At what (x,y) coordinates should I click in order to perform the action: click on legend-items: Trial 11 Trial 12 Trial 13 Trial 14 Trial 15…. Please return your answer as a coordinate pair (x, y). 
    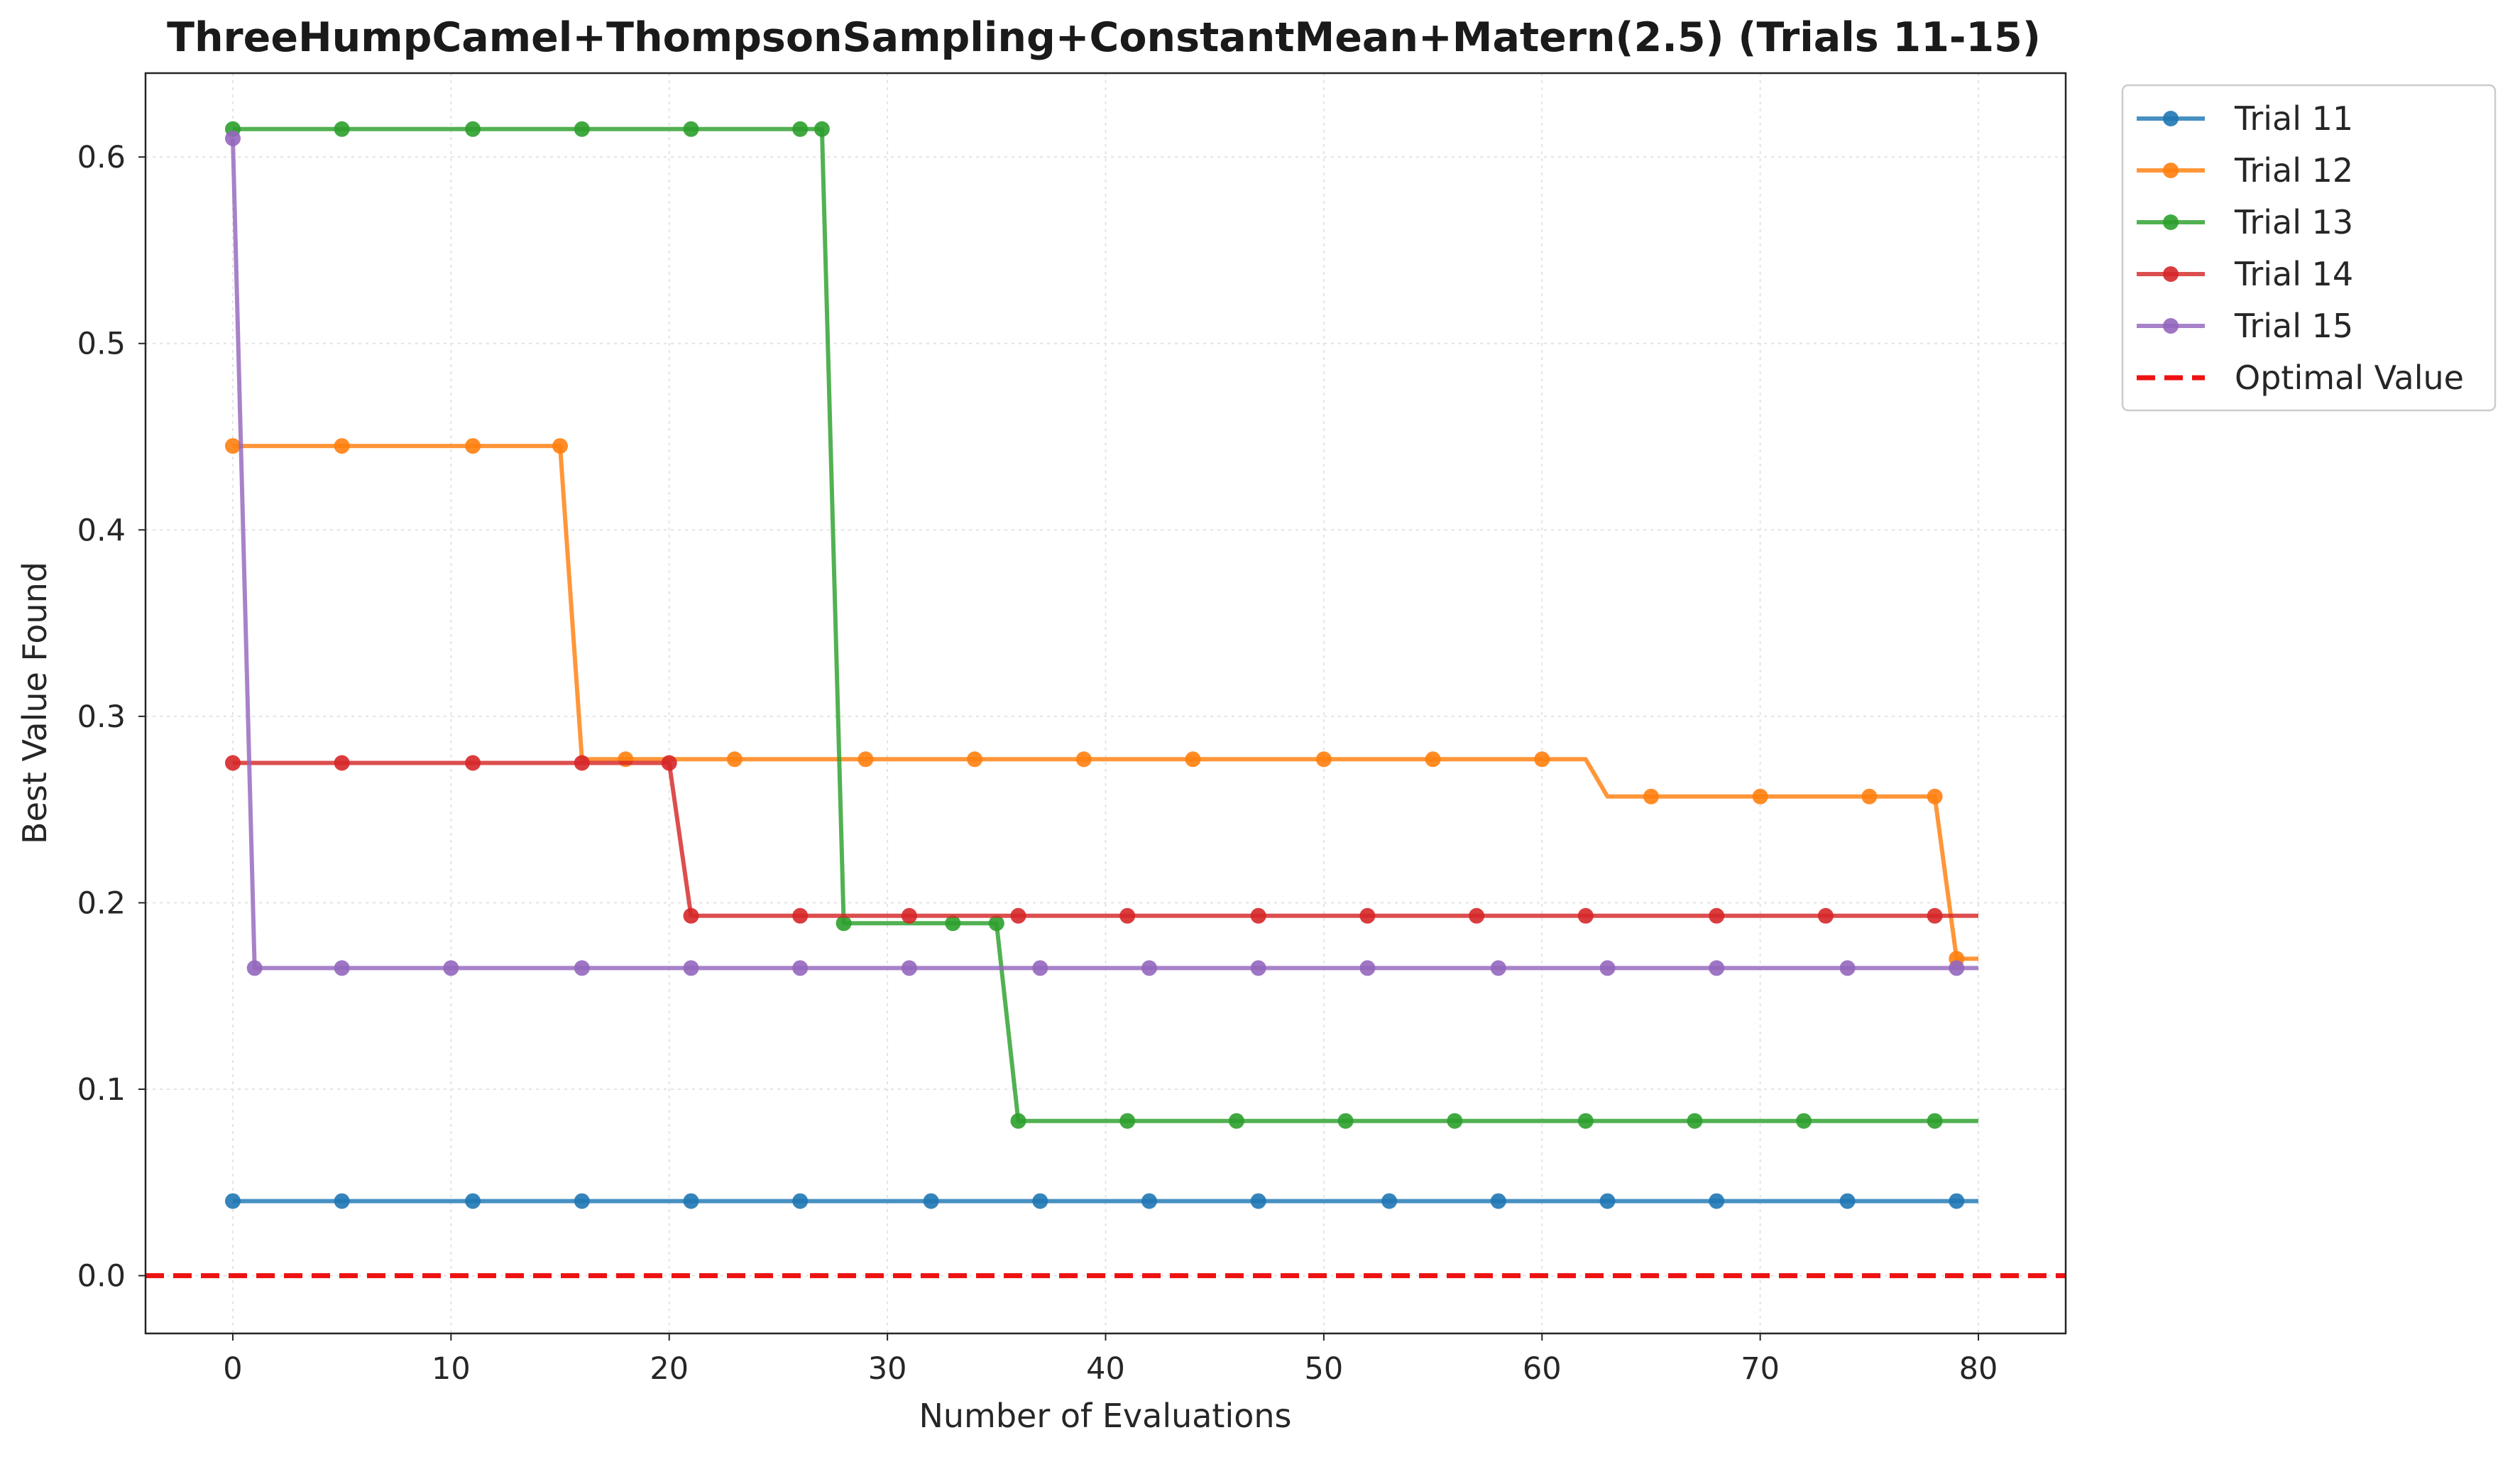
    Looking at the image, I should click on (2301, 248).